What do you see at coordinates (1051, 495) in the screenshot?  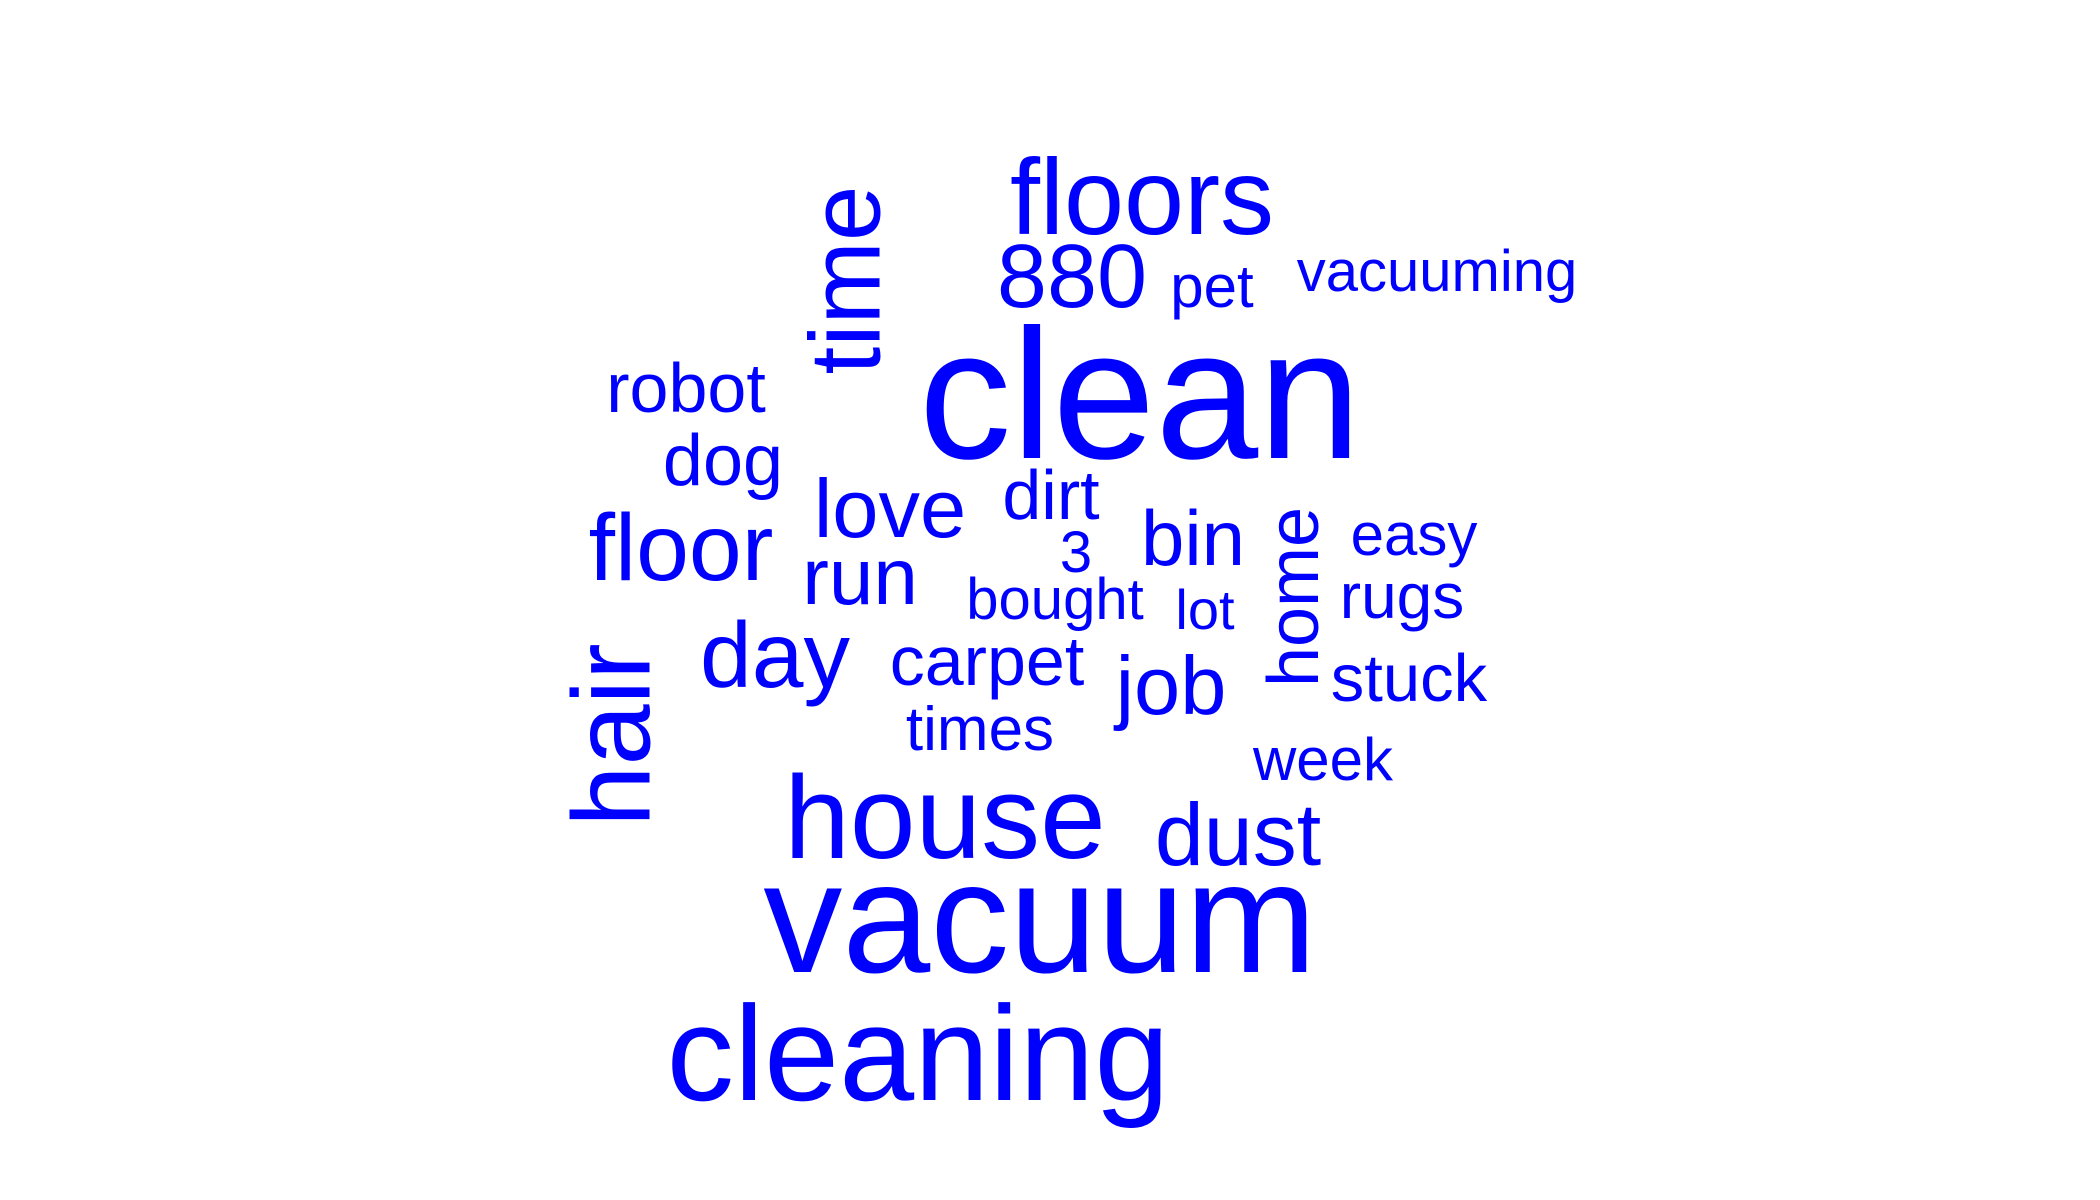 I see `word-dirt: dirt` at bounding box center [1051, 495].